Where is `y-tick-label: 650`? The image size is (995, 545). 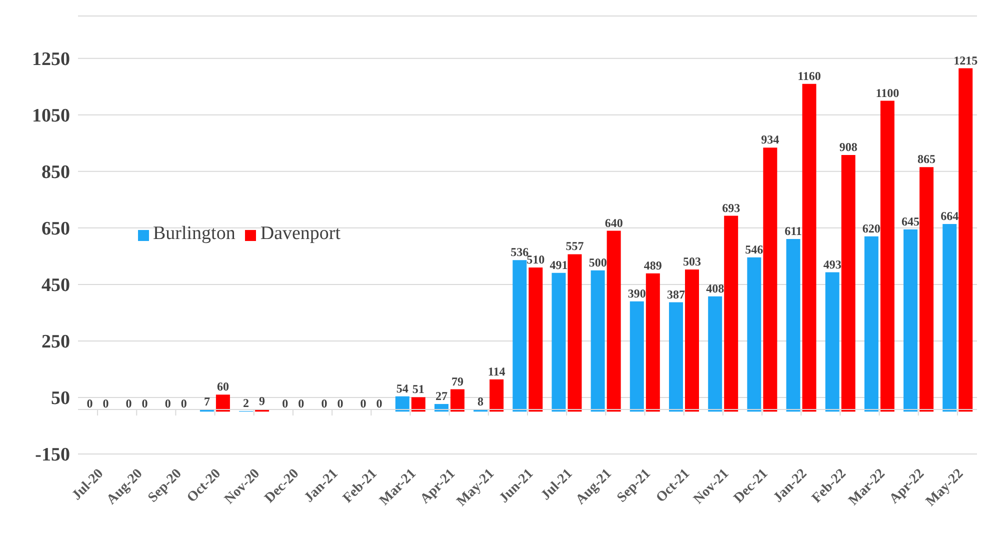 y-tick-label: 650 is located at coordinates (56, 229).